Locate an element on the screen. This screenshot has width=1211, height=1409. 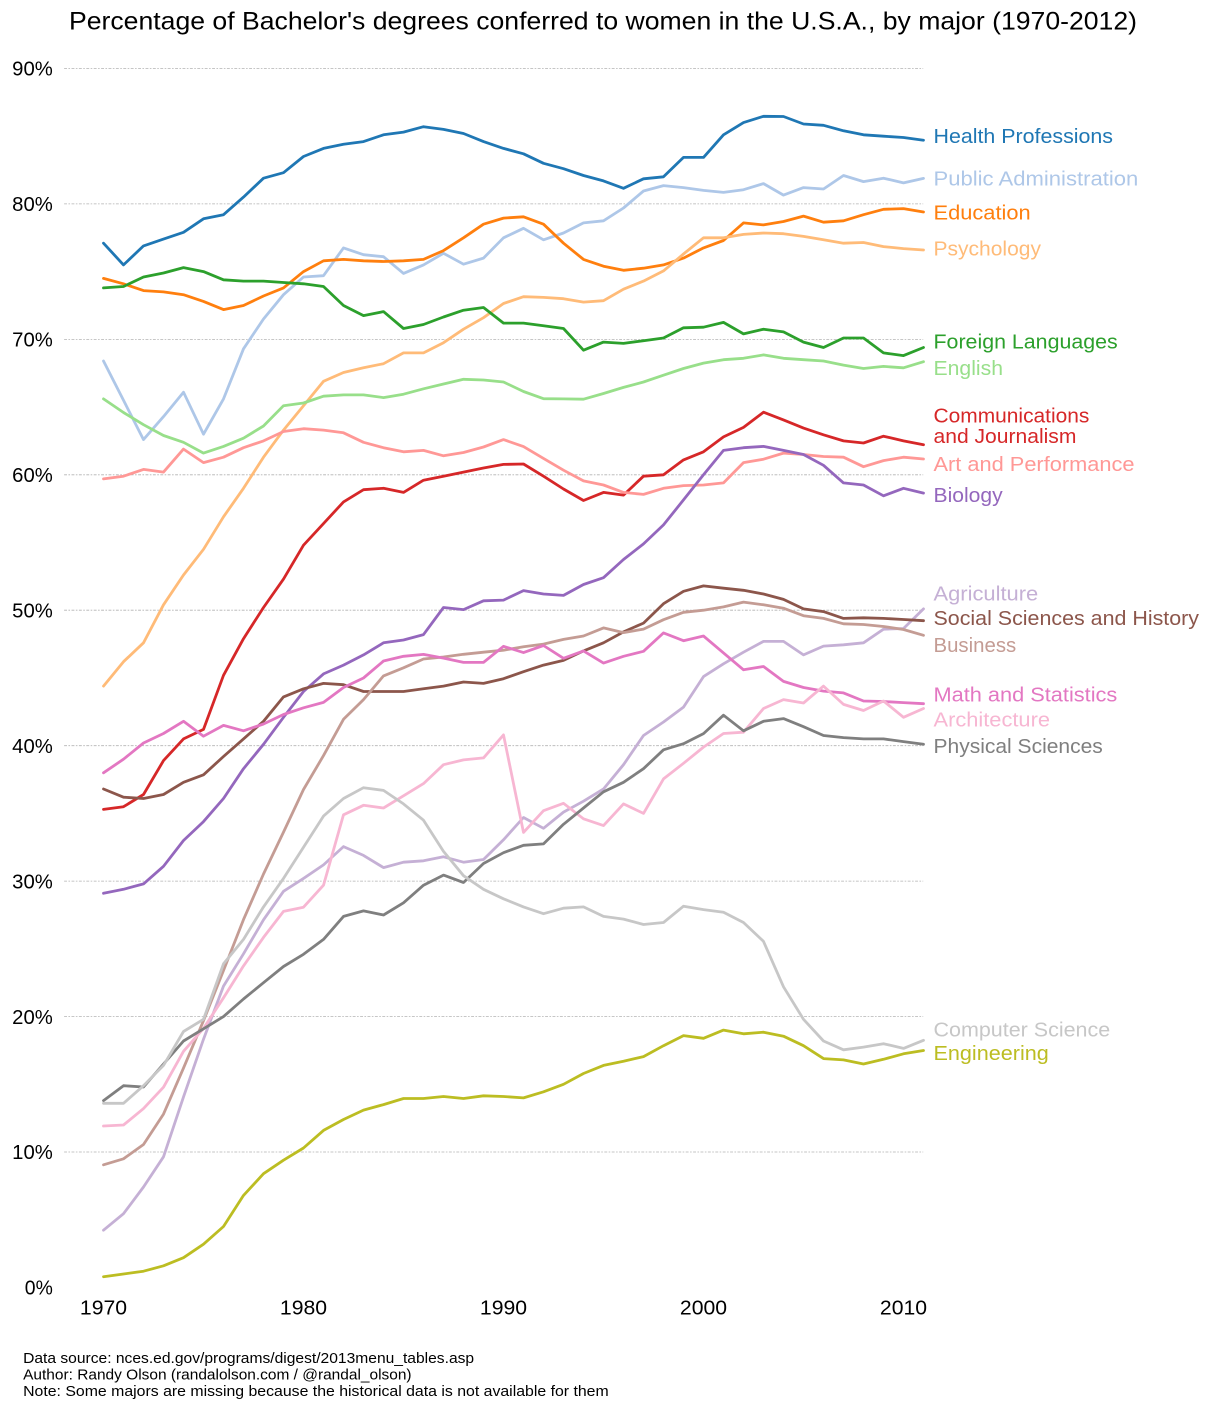
svg-text: English is located at coordinates (969, 369).